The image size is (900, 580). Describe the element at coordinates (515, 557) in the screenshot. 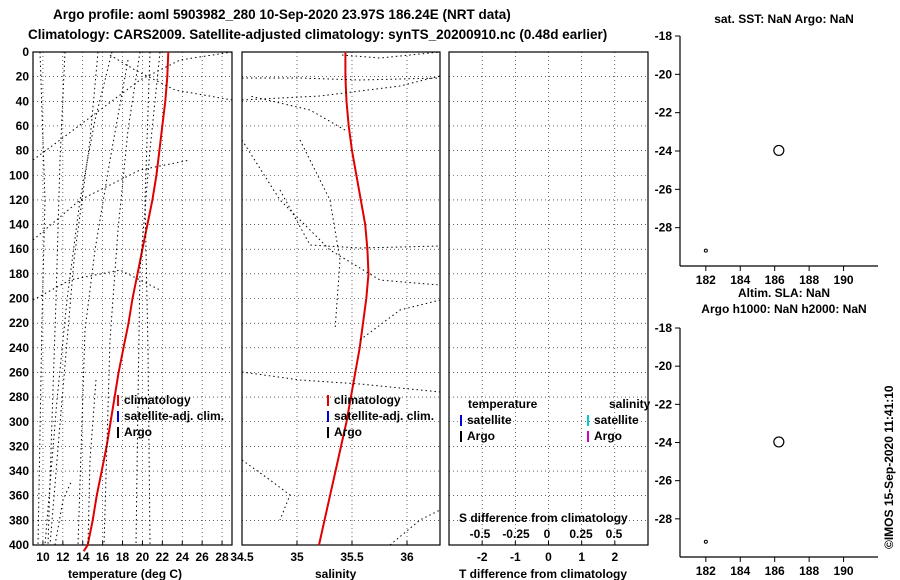

I see `x-tick-label: -1` at that location.